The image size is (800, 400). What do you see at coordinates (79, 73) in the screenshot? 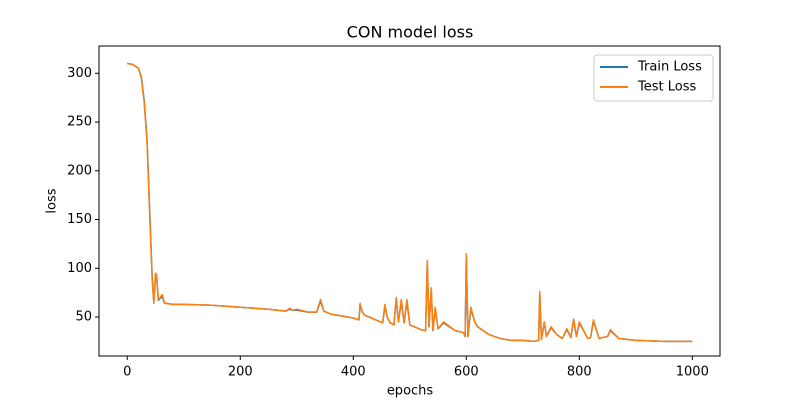
I see `y-tick-label: 300` at bounding box center [79, 73].